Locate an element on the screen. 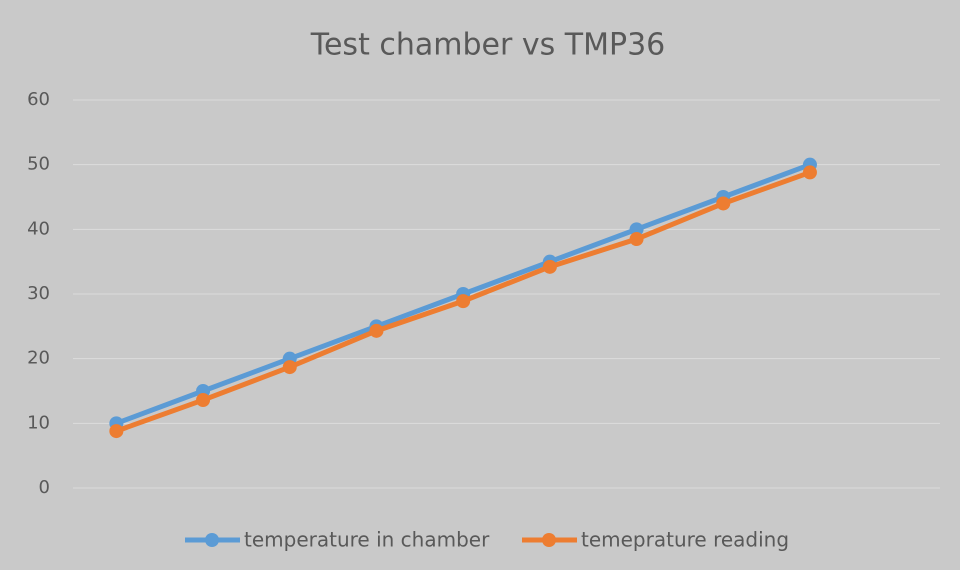 The height and width of the screenshot is (570, 960). y-tick-label: 60 is located at coordinates (38, 99).